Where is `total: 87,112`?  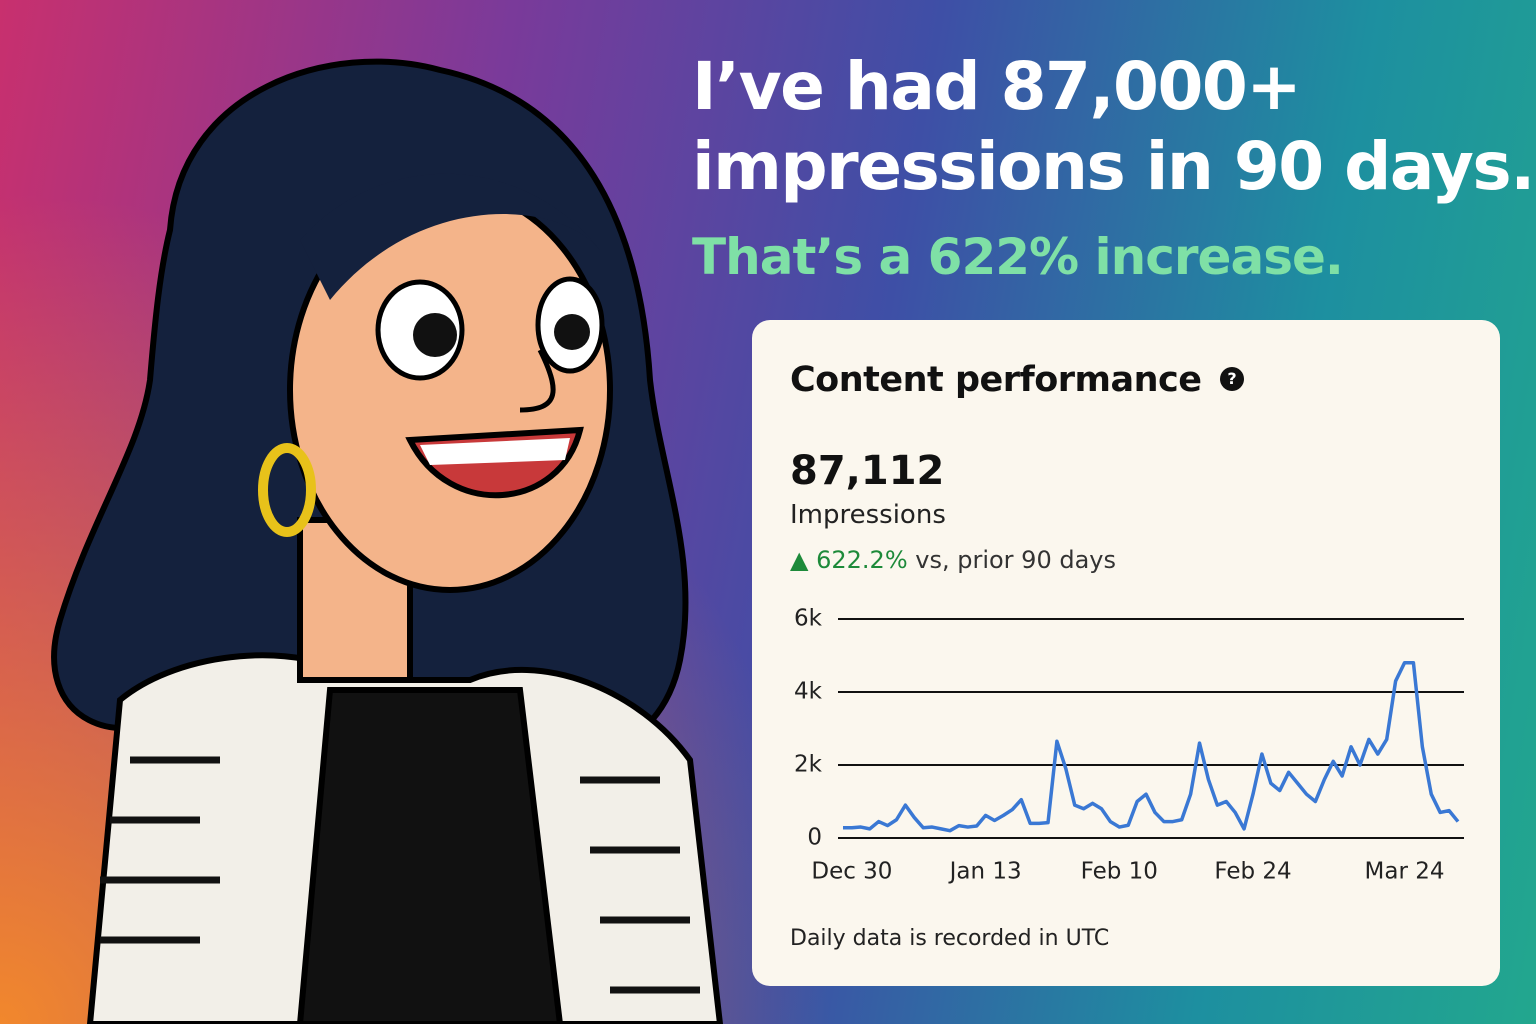
total: 87,112 is located at coordinates (867, 471).